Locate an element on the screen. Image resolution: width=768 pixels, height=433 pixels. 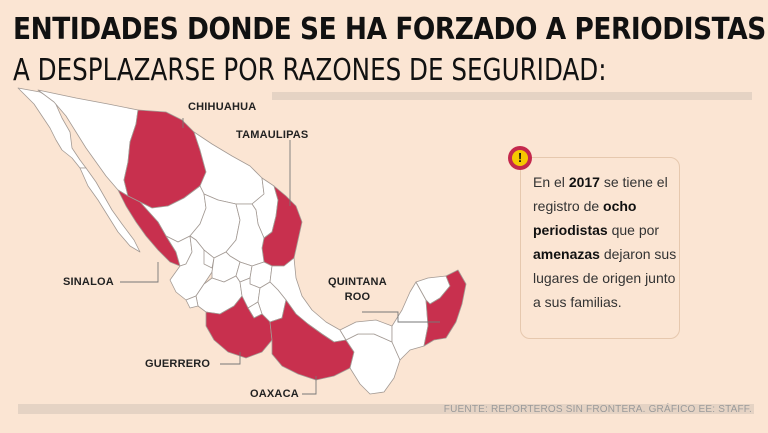
leader-line-quintana-roo is located at coordinates (401, 317).